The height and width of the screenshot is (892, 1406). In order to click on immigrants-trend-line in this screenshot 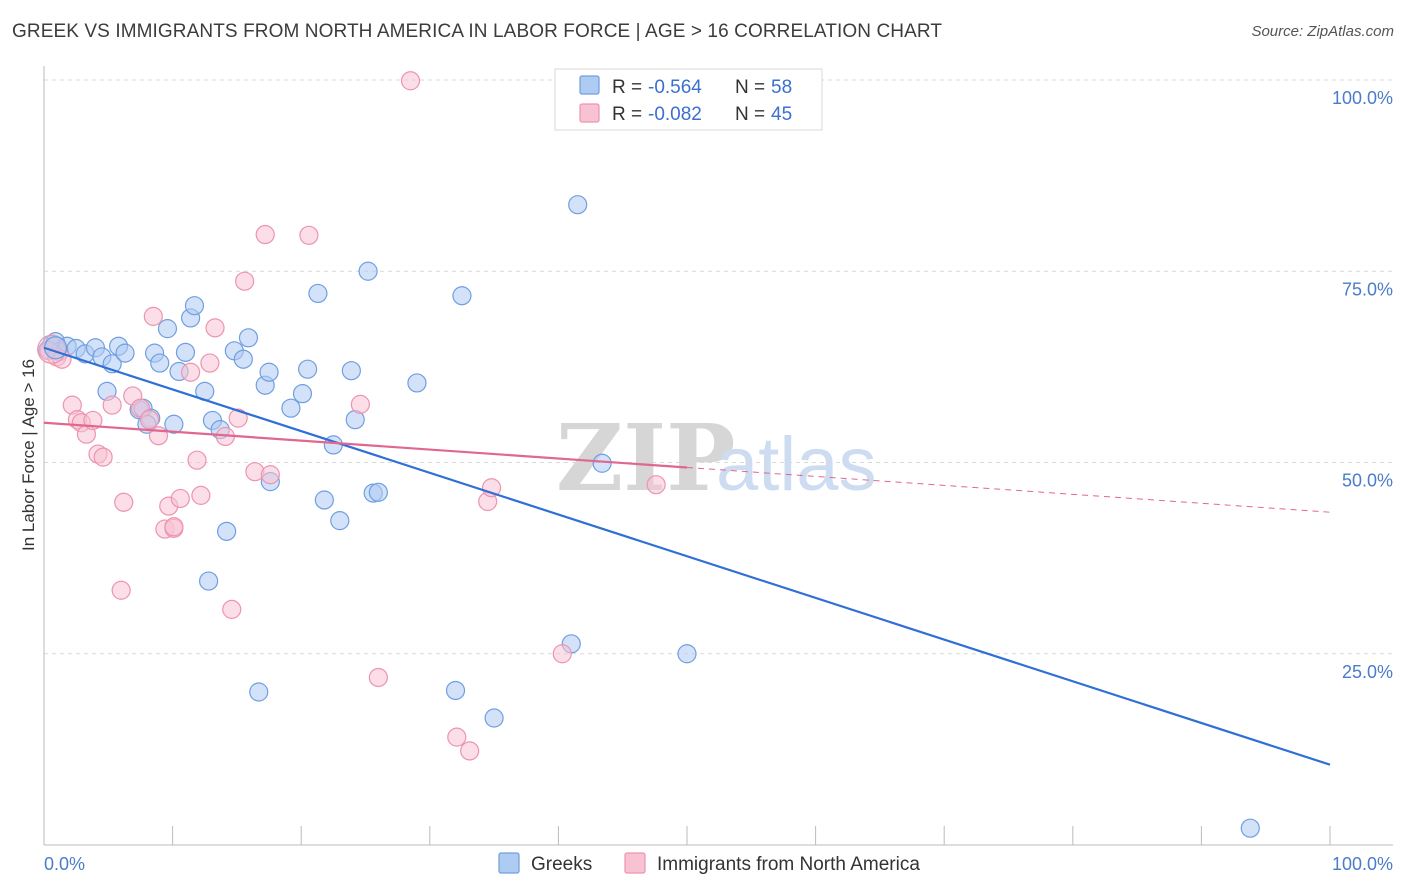, I will do `click(365, 445)`.